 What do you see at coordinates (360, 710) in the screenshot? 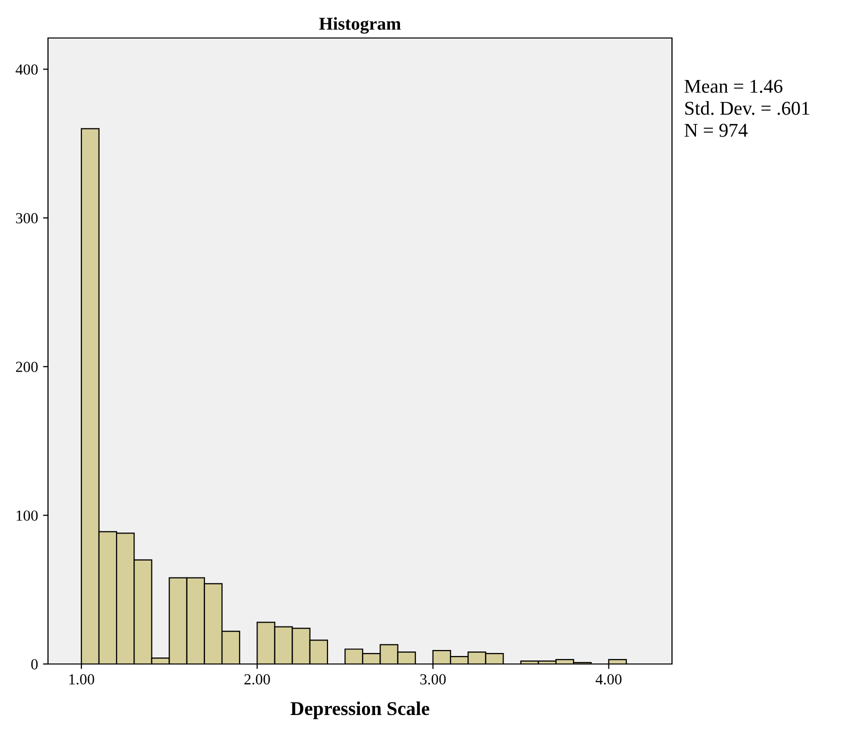
I see `x-axis-title: Depression Scale` at bounding box center [360, 710].